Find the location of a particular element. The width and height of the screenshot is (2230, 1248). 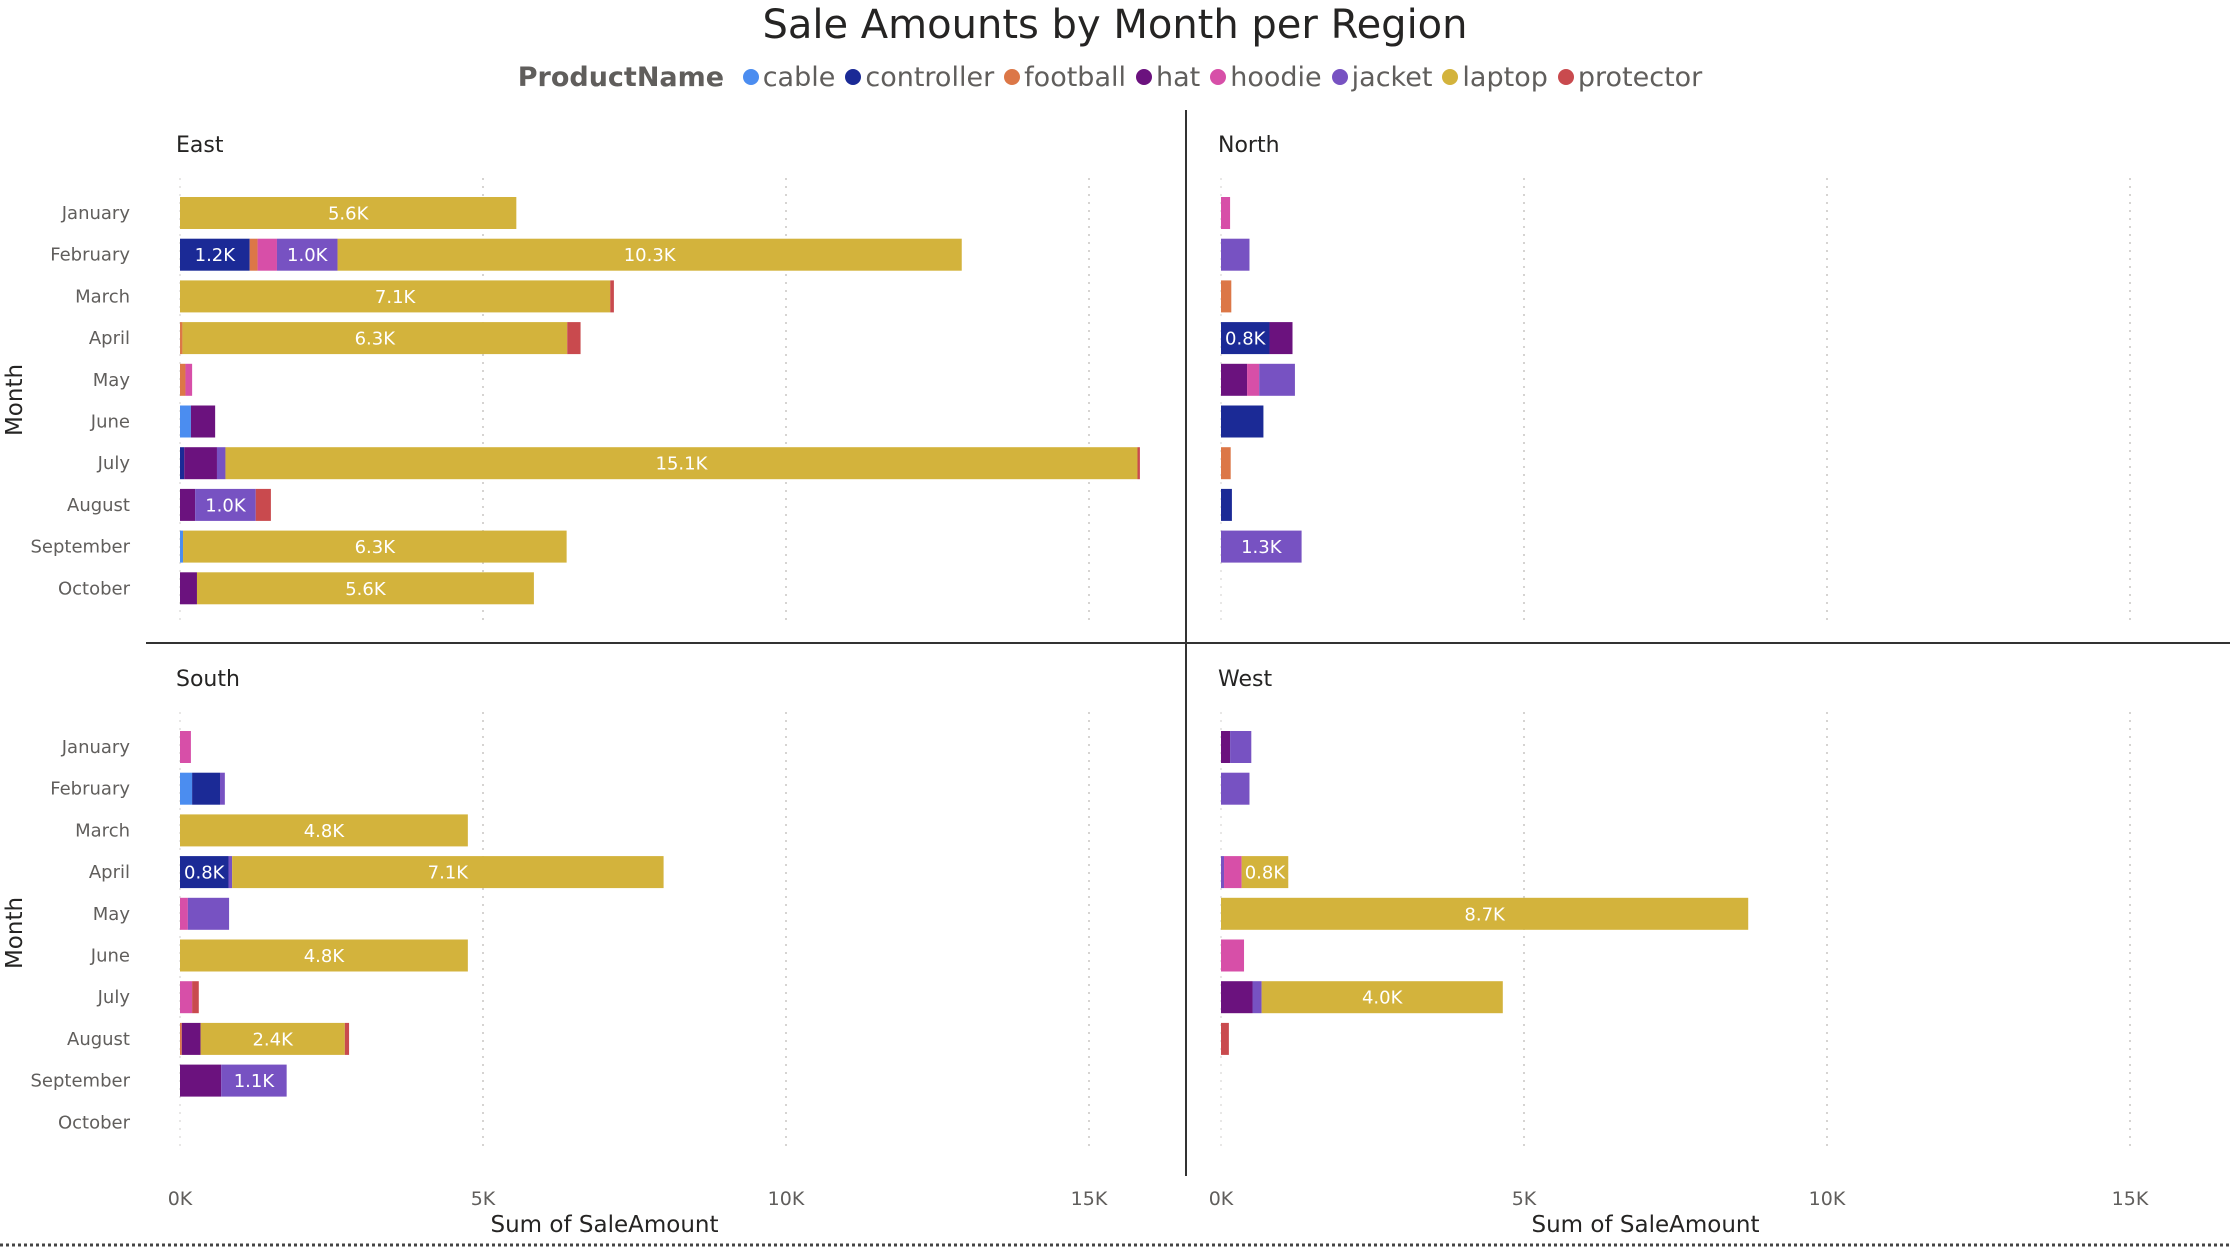

bar-segment-east-august-jacket is located at coordinates (225, 504).